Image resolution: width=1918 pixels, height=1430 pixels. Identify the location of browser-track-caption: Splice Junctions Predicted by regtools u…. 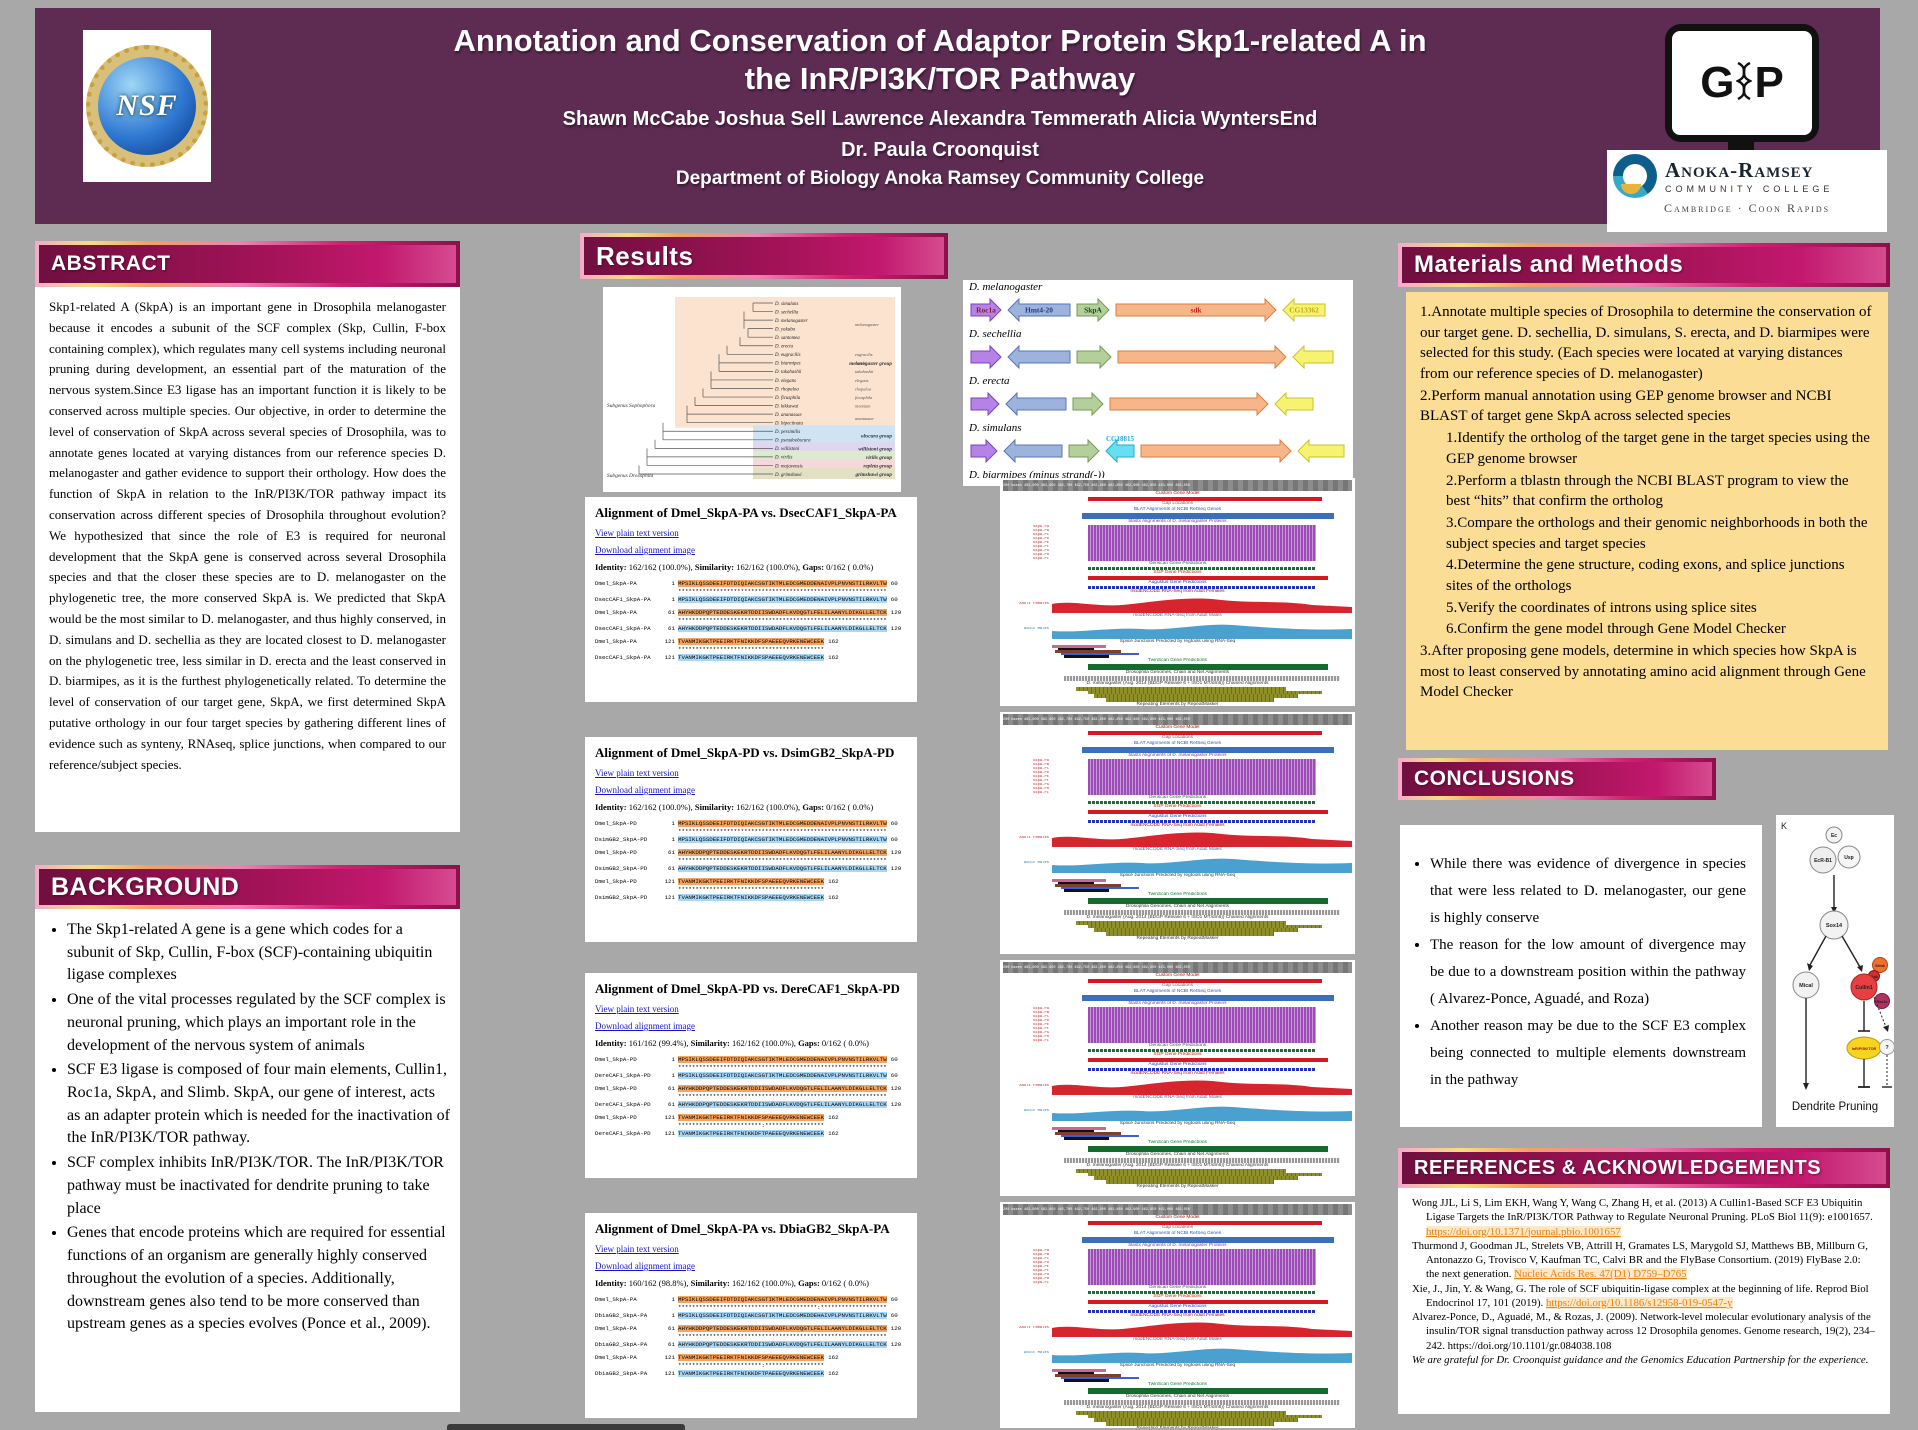
(1177, 1123).